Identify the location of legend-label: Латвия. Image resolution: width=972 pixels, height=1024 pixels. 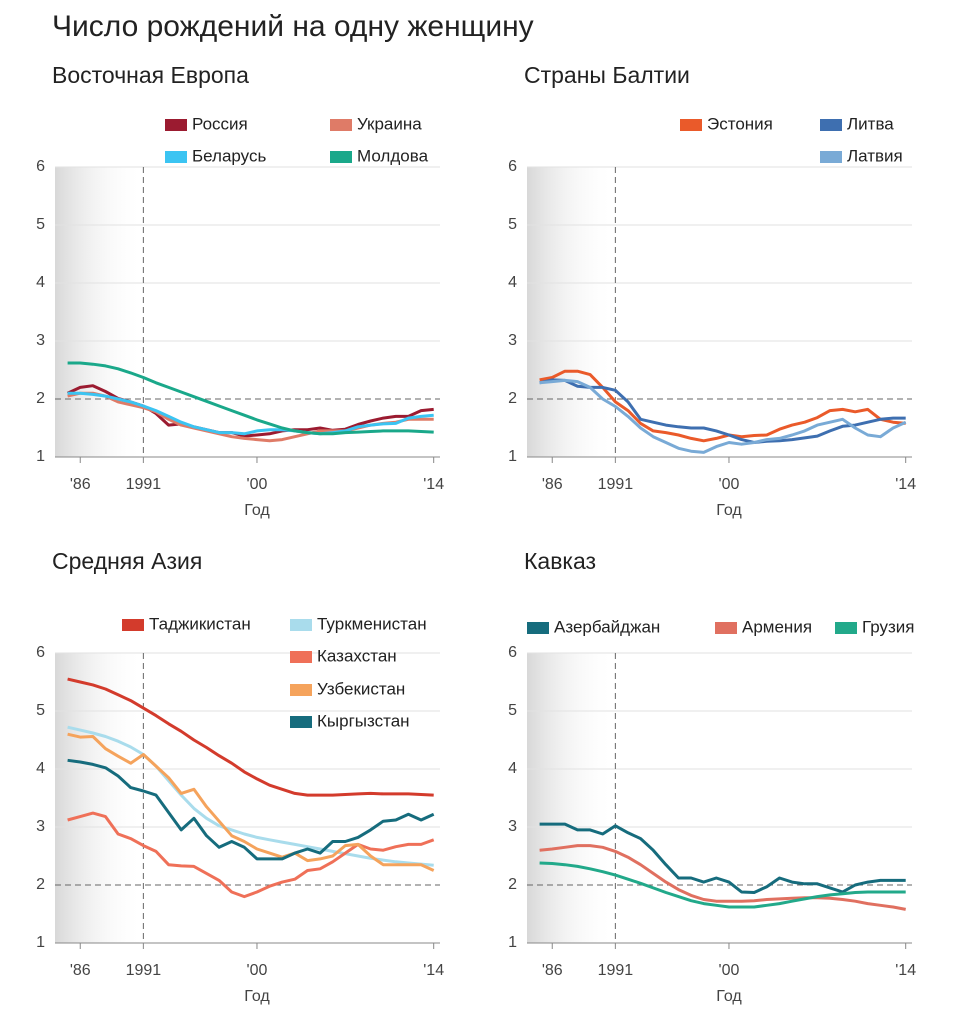
(875, 155).